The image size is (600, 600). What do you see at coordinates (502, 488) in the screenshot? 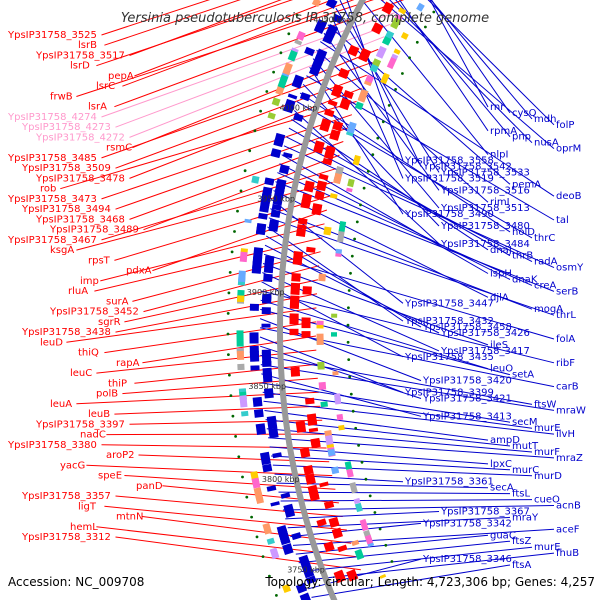
I see `gene-label-right: secA` at bounding box center [502, 488].